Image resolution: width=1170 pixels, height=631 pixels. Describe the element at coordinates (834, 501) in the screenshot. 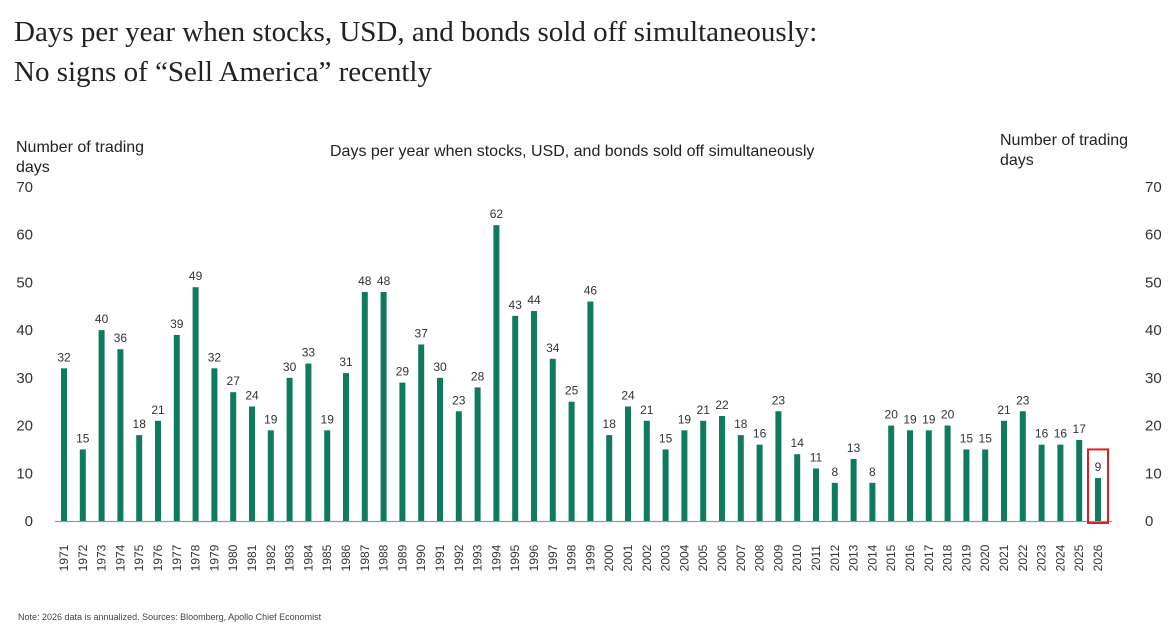

I see `bar-2012` at that location.